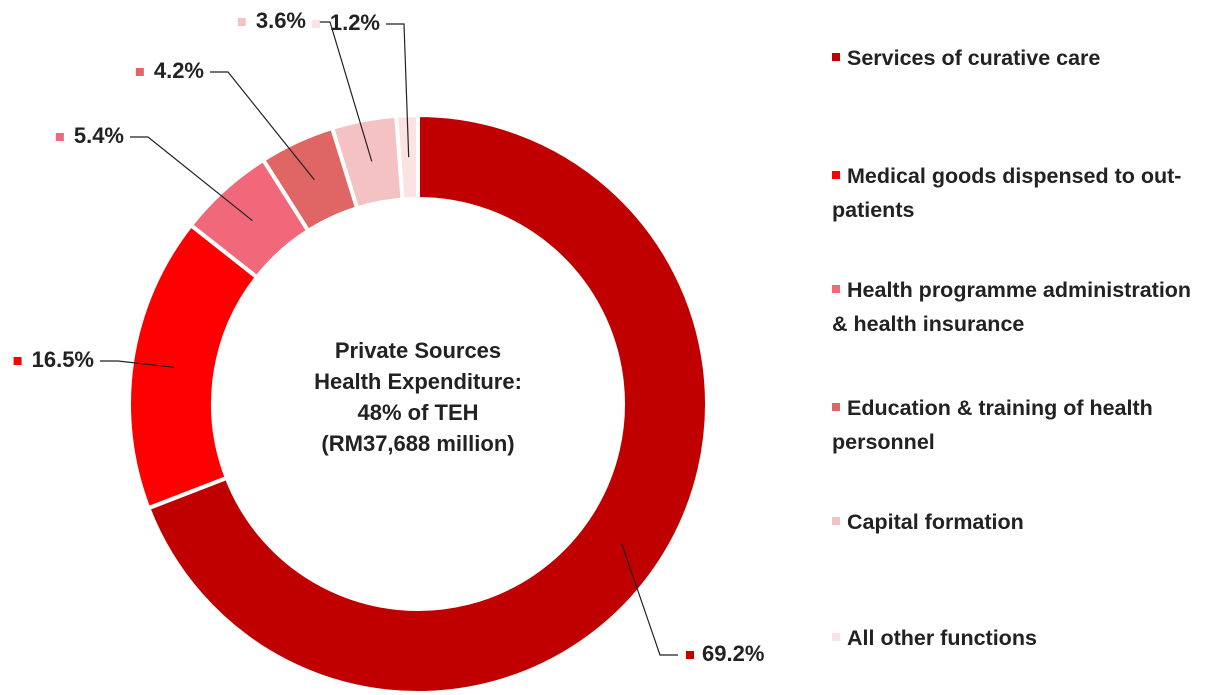  What do you see at coordinates (1007, 193) in the screenshot?
I see `legend-label: Medical goods dispensed to out-patients` at bounding box center [1007, 193].